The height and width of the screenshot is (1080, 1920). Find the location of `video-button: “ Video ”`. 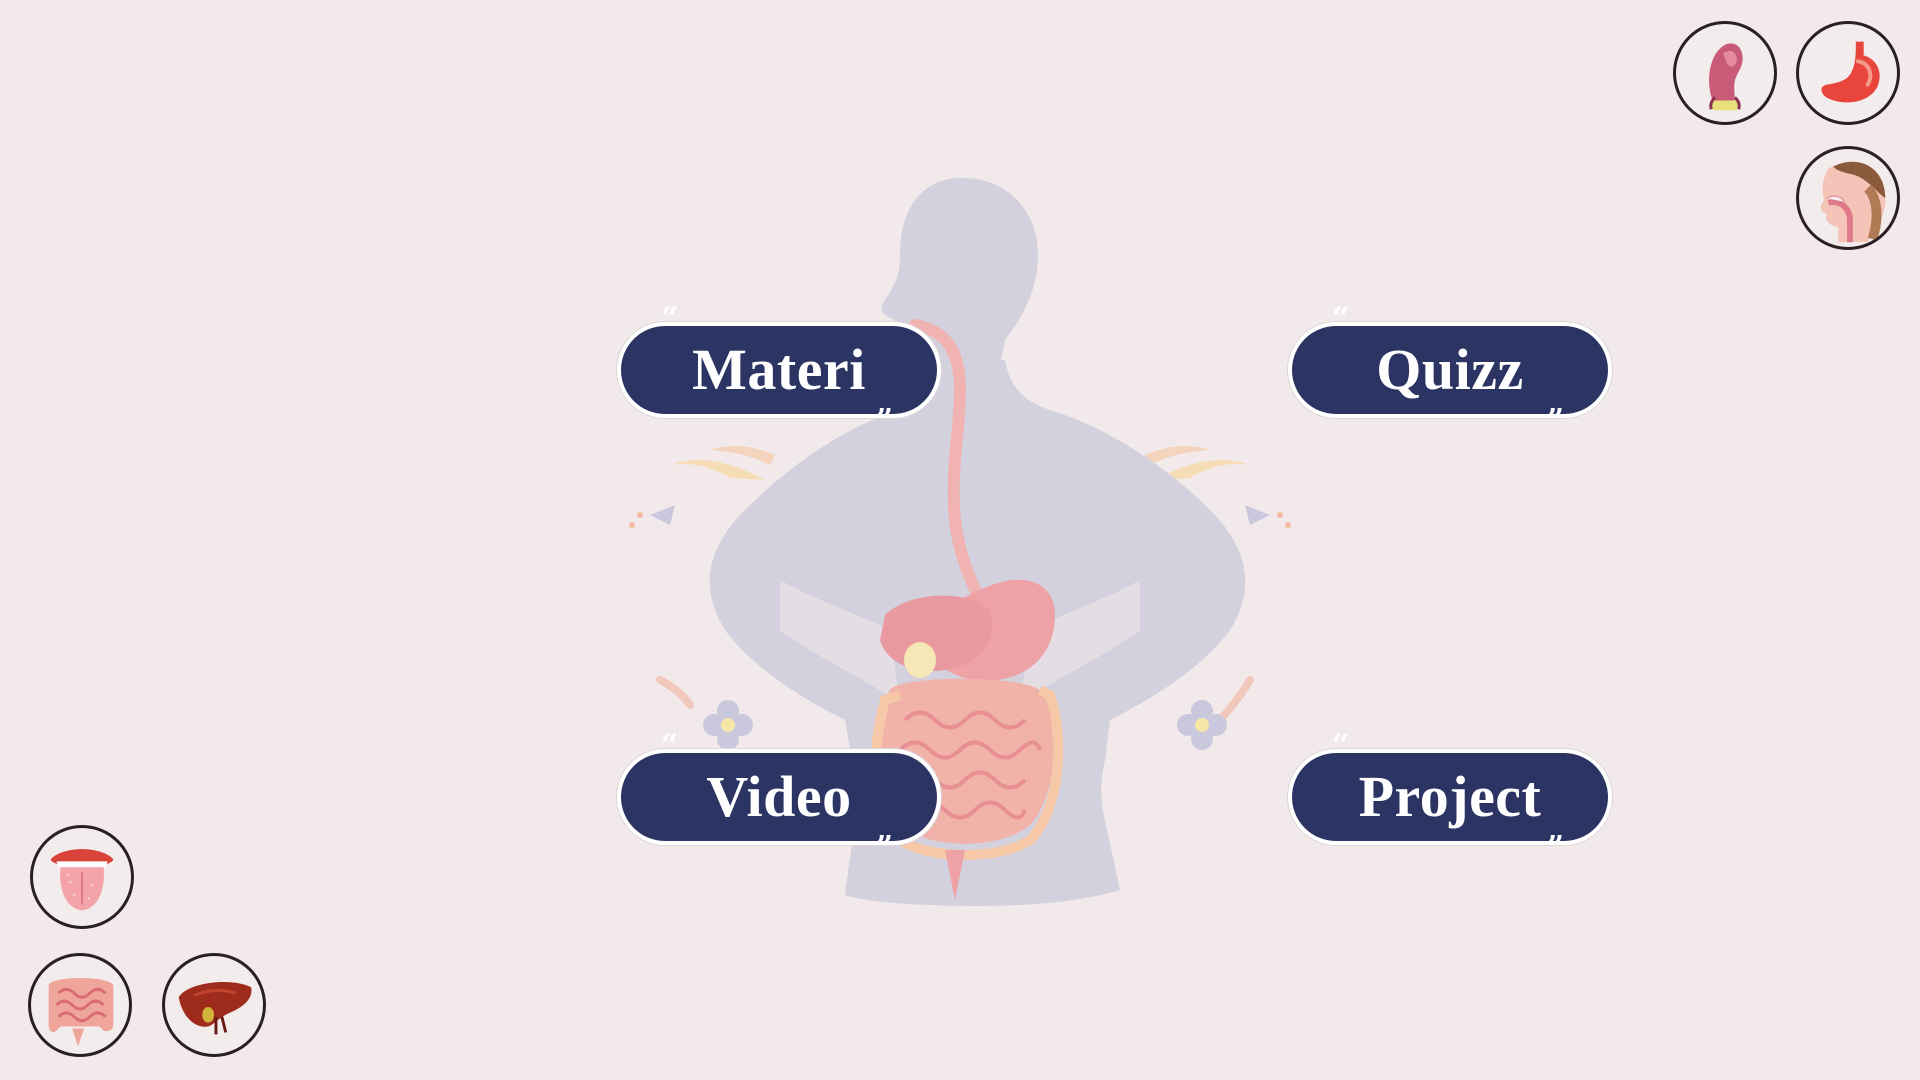

video-button: “ Video ” is located at coordinates (779, 797).